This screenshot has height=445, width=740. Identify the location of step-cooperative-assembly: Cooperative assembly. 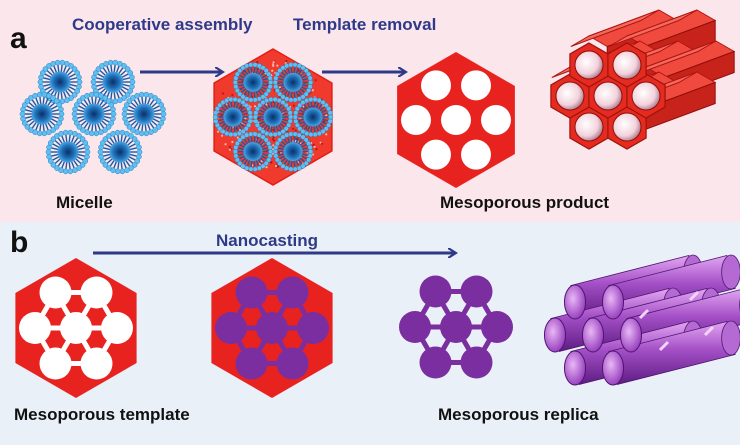
(162, 24).